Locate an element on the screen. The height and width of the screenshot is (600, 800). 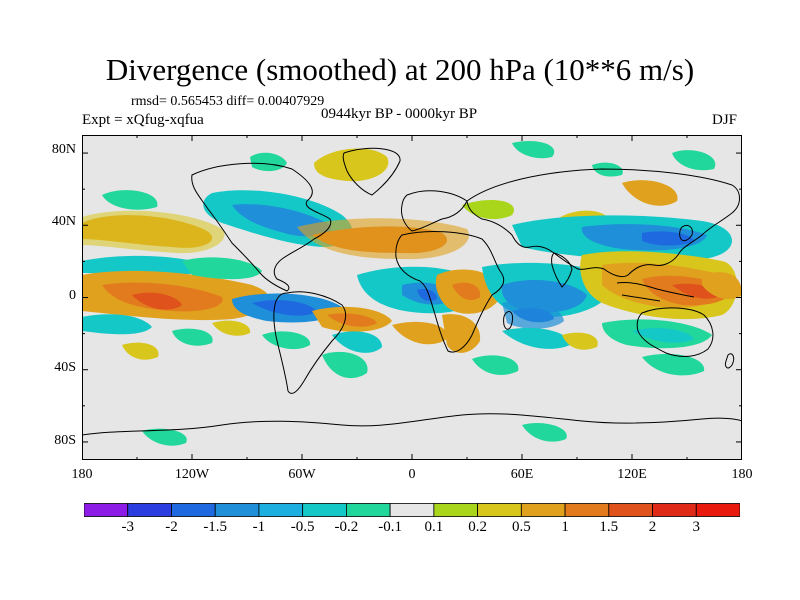
coast-indonesia is located at coordinates (655, 292).